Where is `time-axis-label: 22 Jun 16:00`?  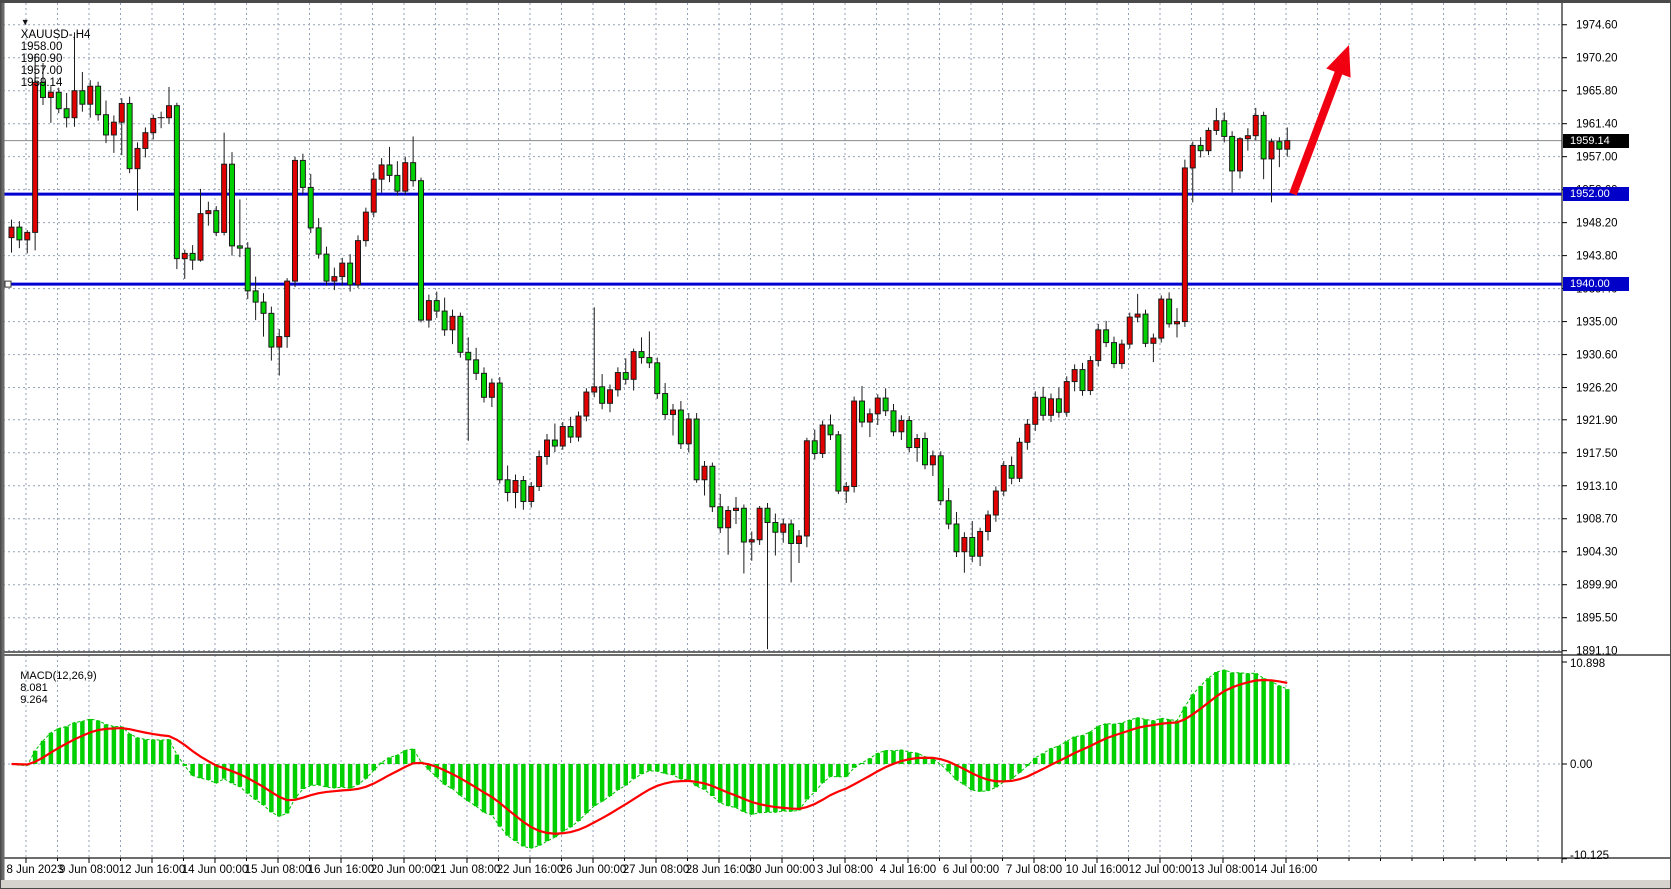 time-axis-label: 22 Jun 16:00 is located at coordinates (530, 870).